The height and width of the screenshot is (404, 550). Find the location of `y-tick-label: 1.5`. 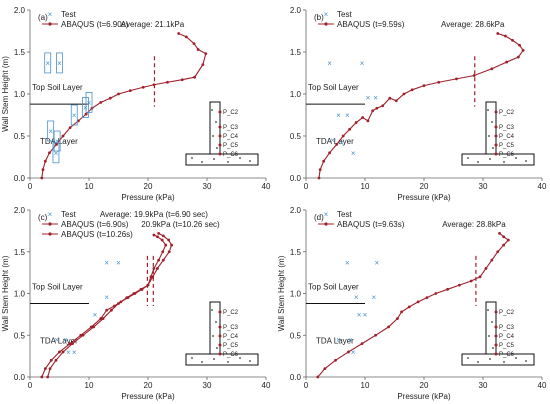

y-tick-label: 1.5 is located at coordinates (20, 252).